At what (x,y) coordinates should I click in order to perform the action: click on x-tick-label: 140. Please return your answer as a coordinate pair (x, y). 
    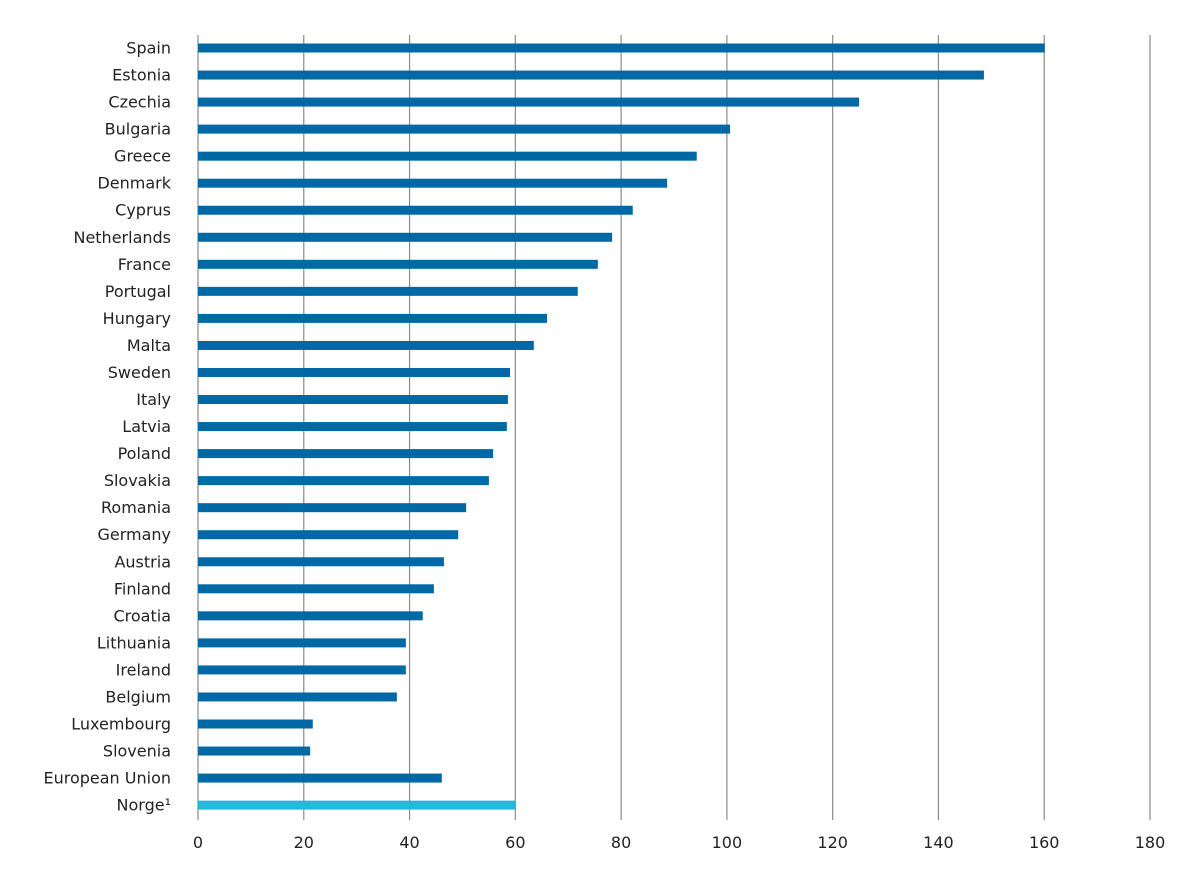
    Looking at the image, I should click on (938, 842).